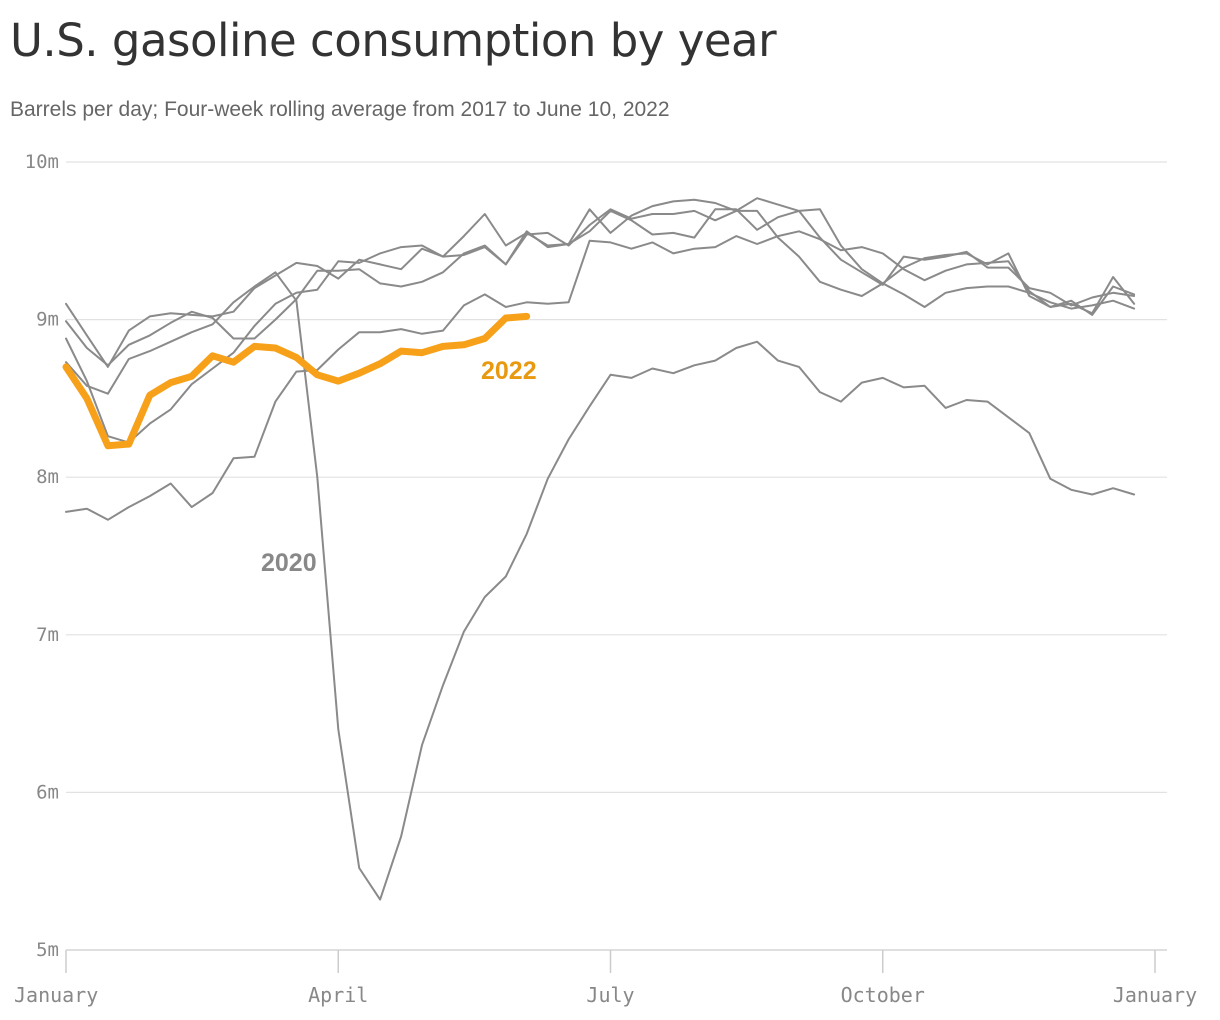  What do you see at coordinates (47, 950) in the screenshot?
I see `y-tick-label: 5m` at bounding box center [47, 950].